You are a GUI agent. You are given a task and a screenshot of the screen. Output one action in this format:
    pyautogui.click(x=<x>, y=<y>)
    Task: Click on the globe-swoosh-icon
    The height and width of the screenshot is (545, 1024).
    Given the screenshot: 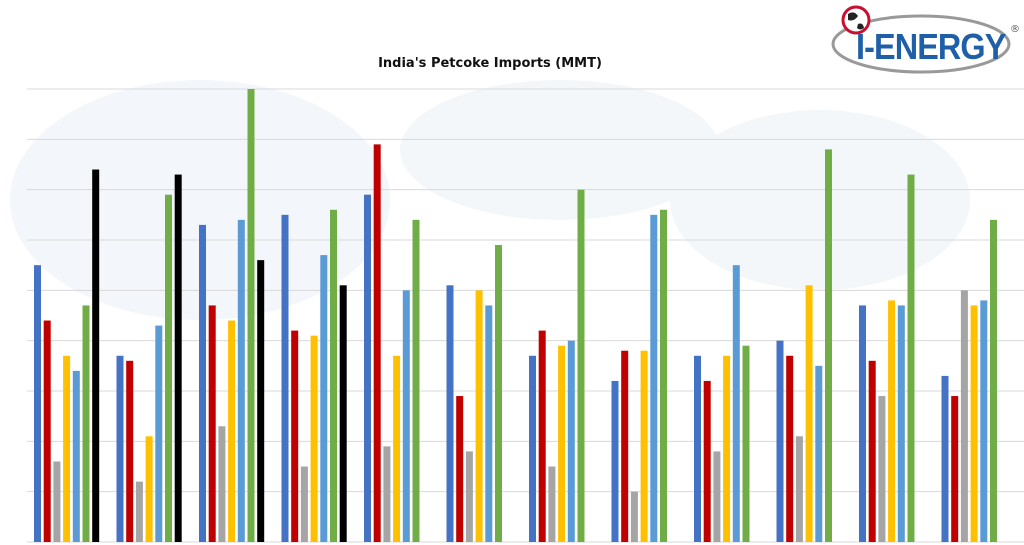 What is the action you would take?
    pyautogui.click(x=921, y=39)
    